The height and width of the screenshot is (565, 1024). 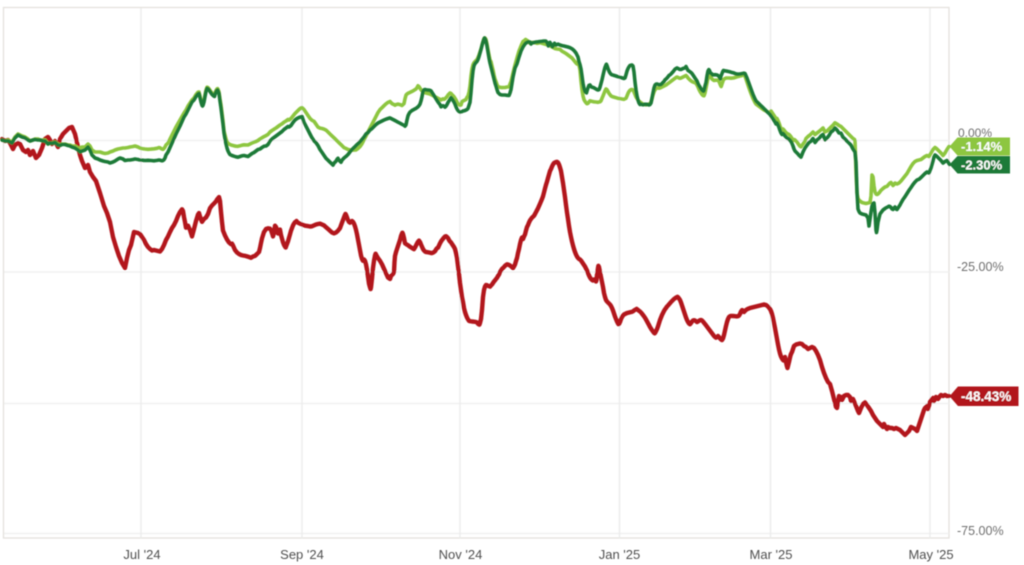 I want to click on svg-text: Jul '24, so click(x=141, y=554).